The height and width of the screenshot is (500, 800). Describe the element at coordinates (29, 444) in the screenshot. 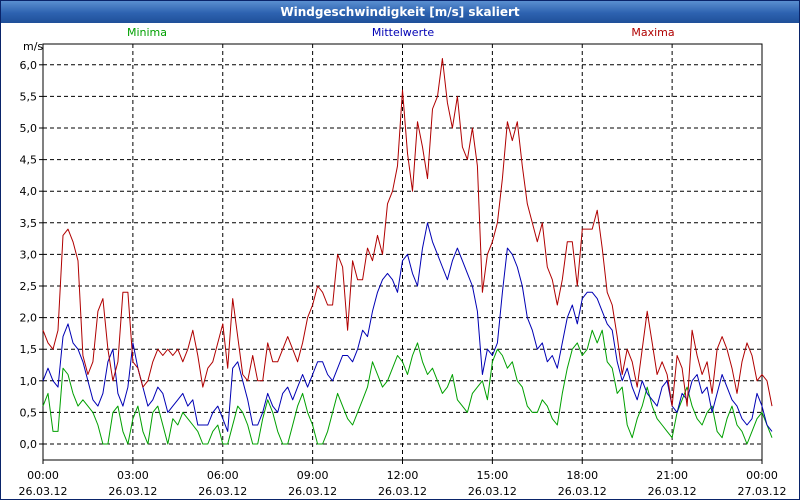

I see `y-tick-label: 0,0` at that location.